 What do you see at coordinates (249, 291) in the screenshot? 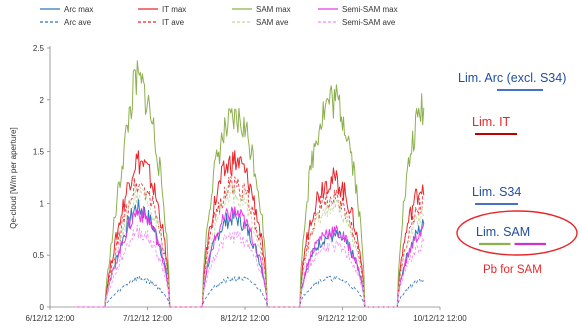
I see `series-line-arc-ave` at bounding box center [249, 291].